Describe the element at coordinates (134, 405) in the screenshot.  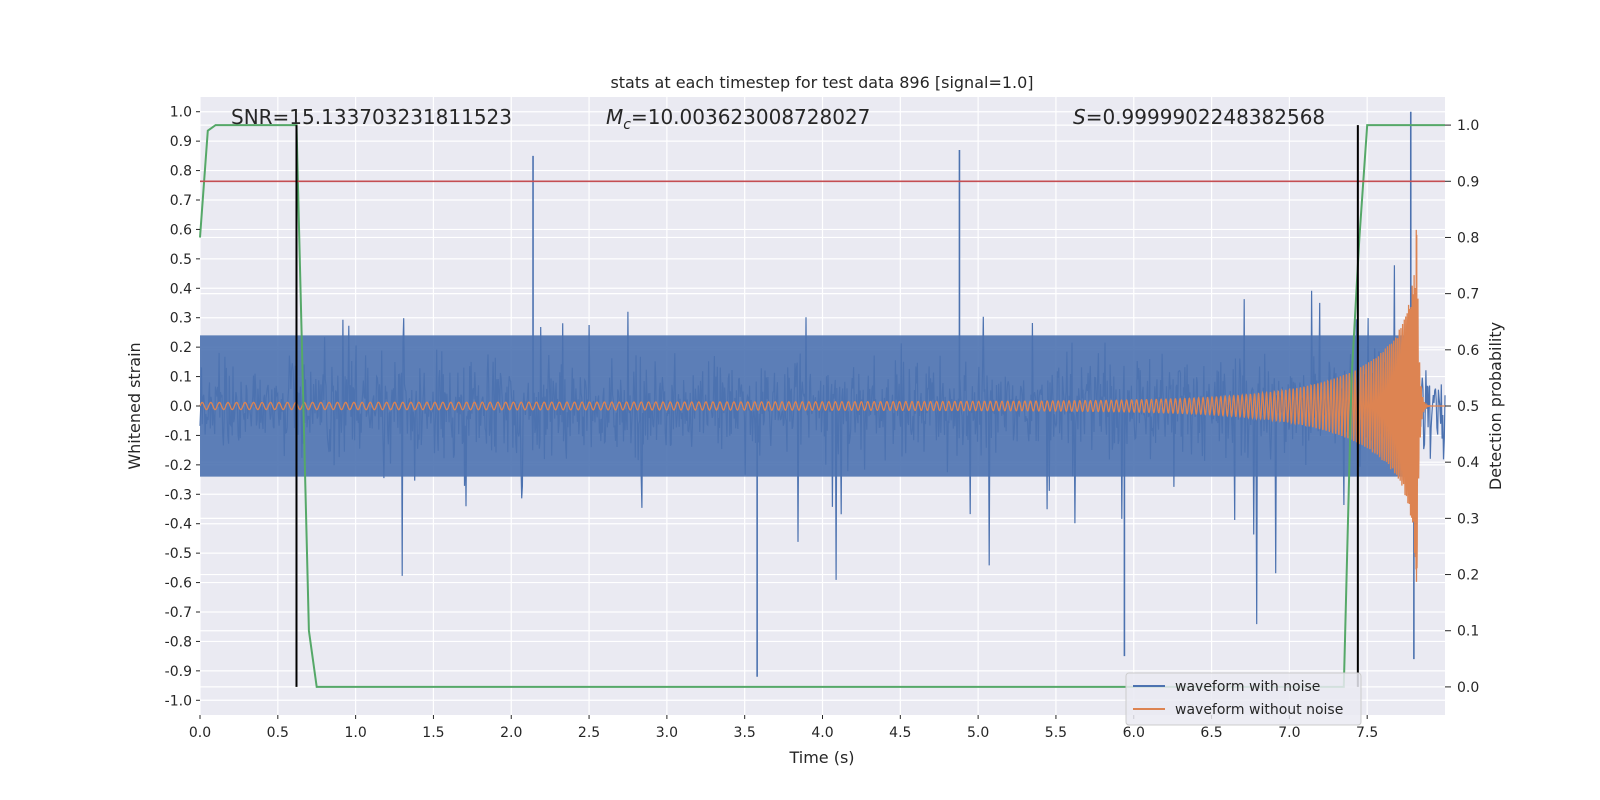
I see `y-axis-label: Whitened strain` at that location.